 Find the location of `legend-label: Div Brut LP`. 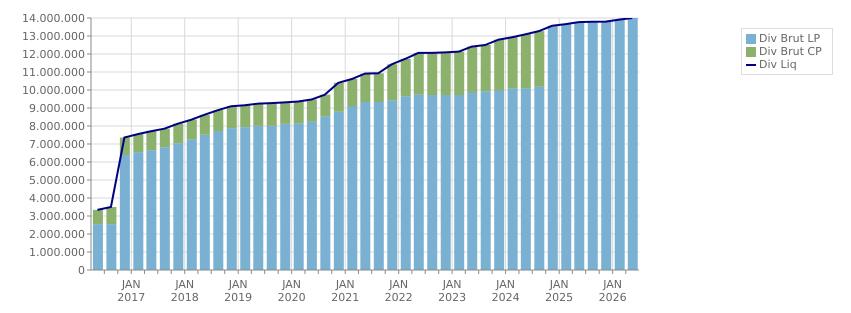

legend-label: Div Brut LP is located at coordinates (789, 38).